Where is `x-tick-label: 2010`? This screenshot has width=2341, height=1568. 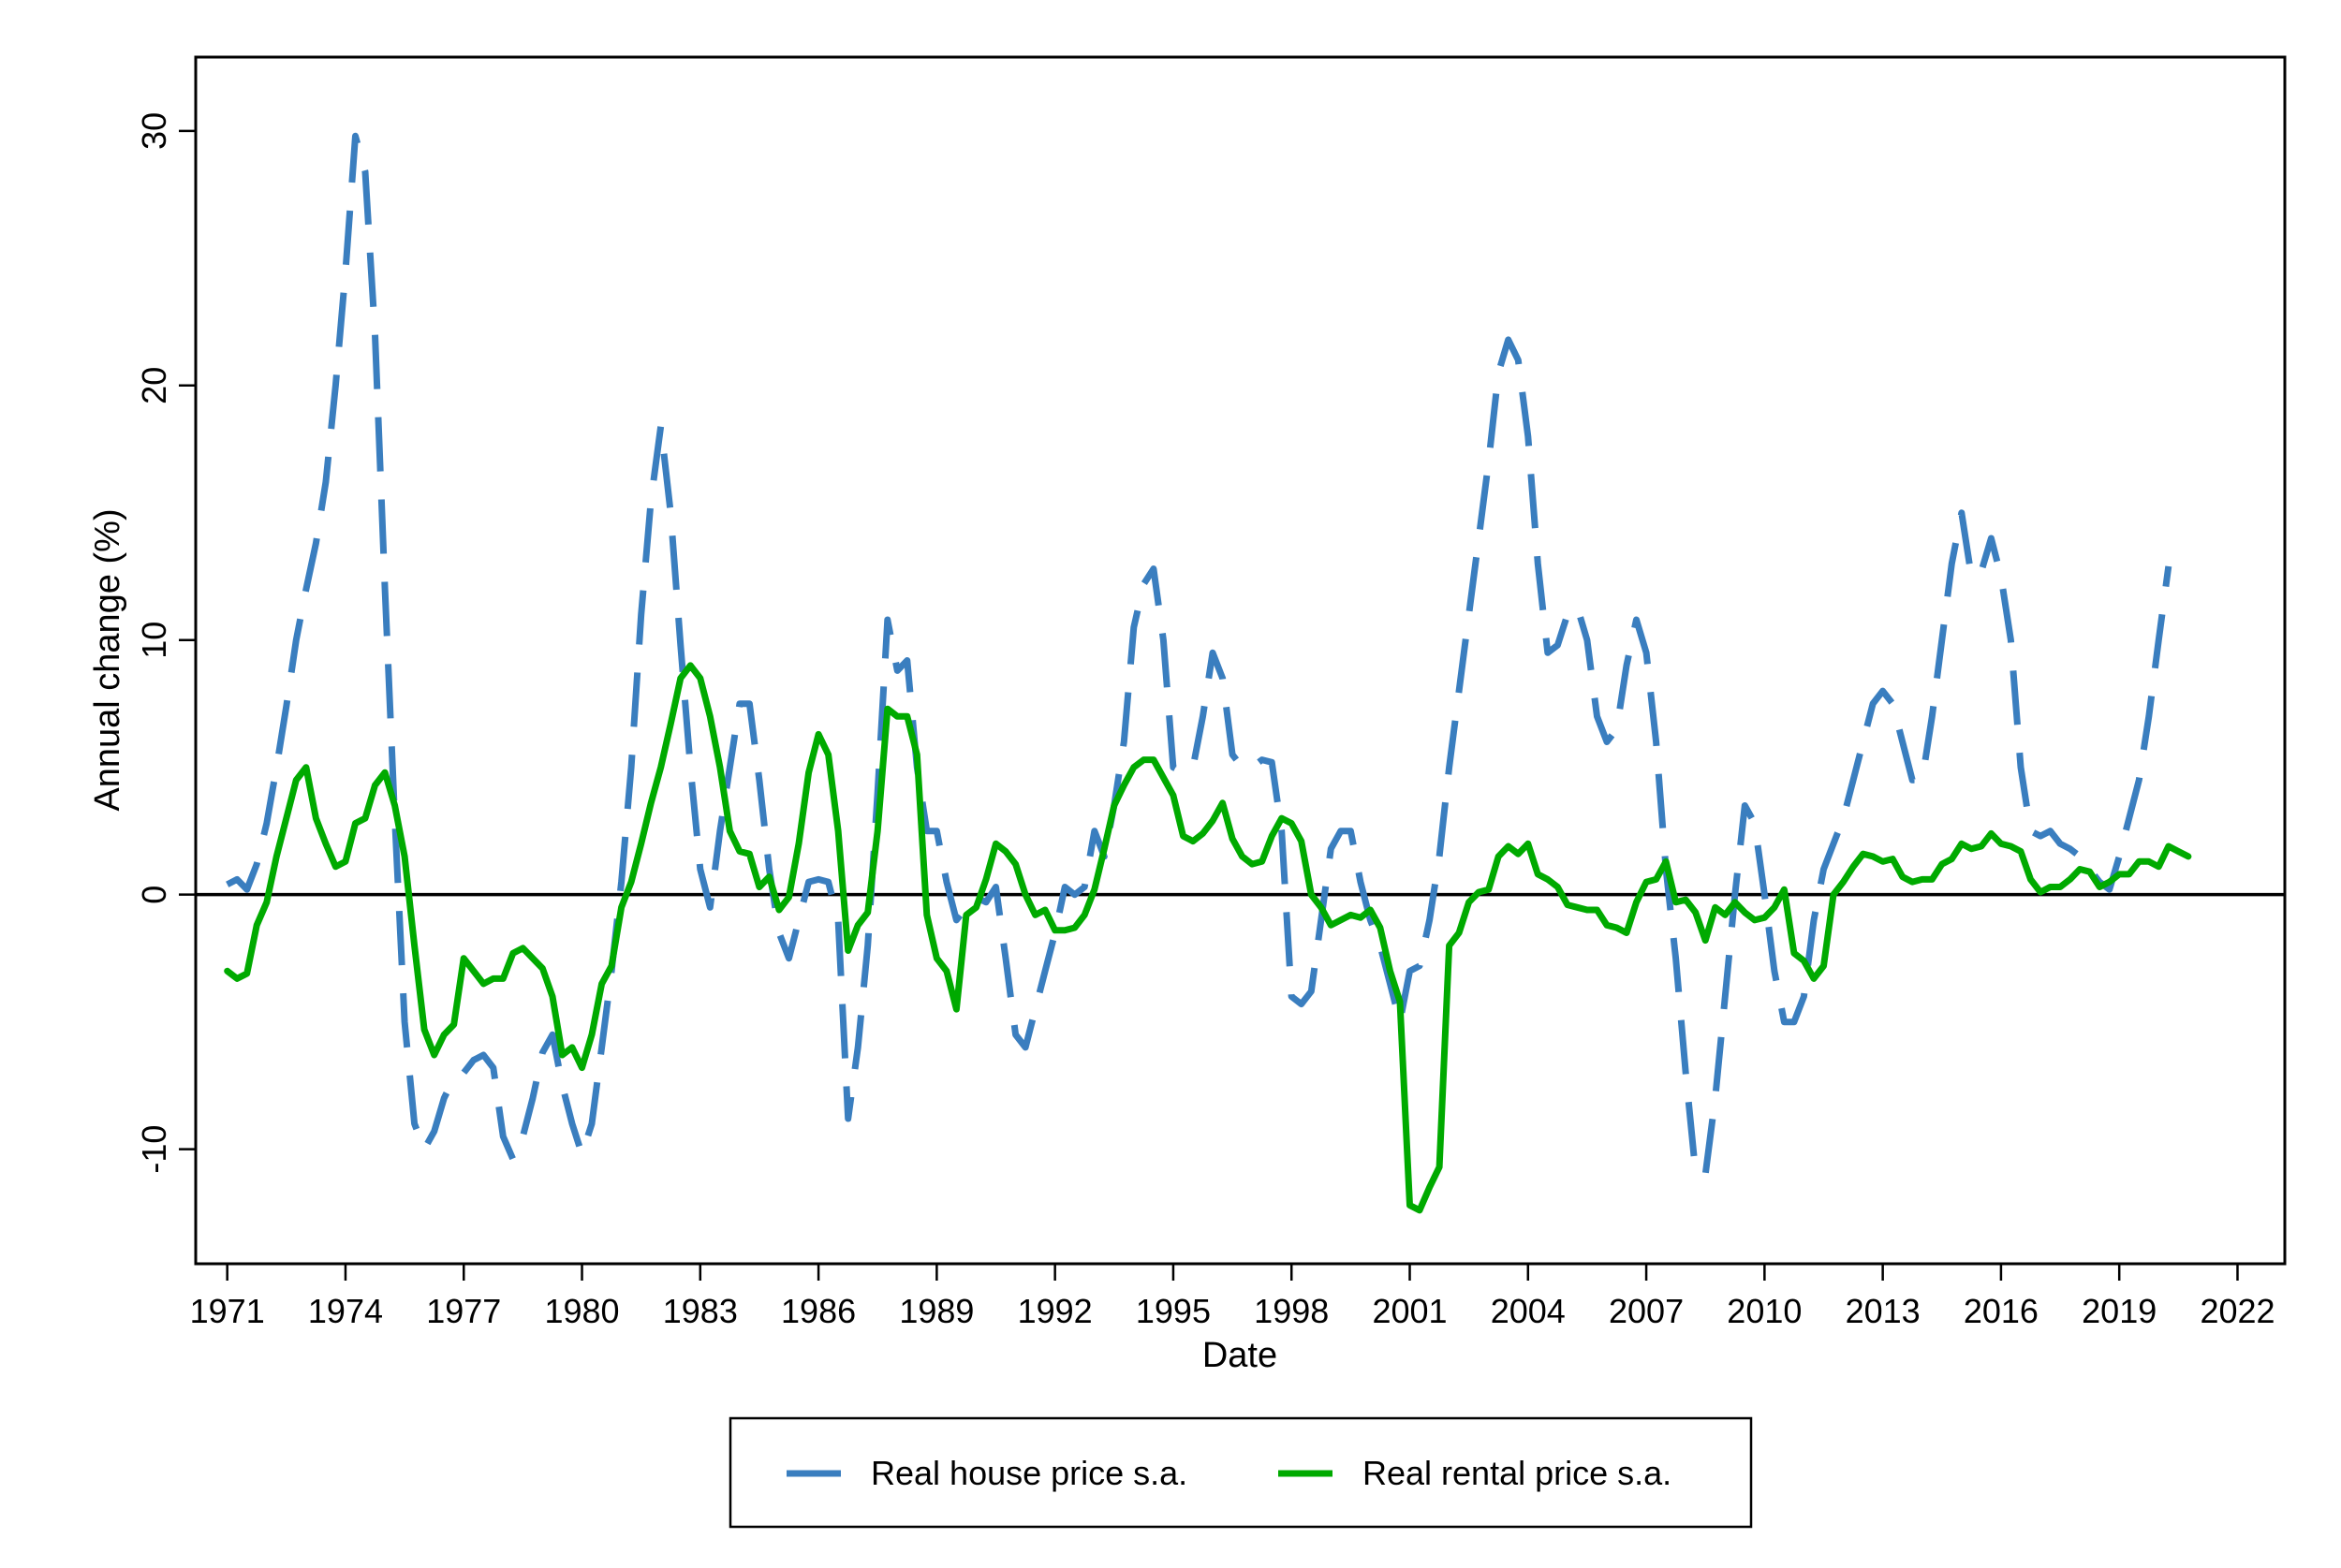
x-tick-label: 2010 is located at coordinates (1764, 1311).